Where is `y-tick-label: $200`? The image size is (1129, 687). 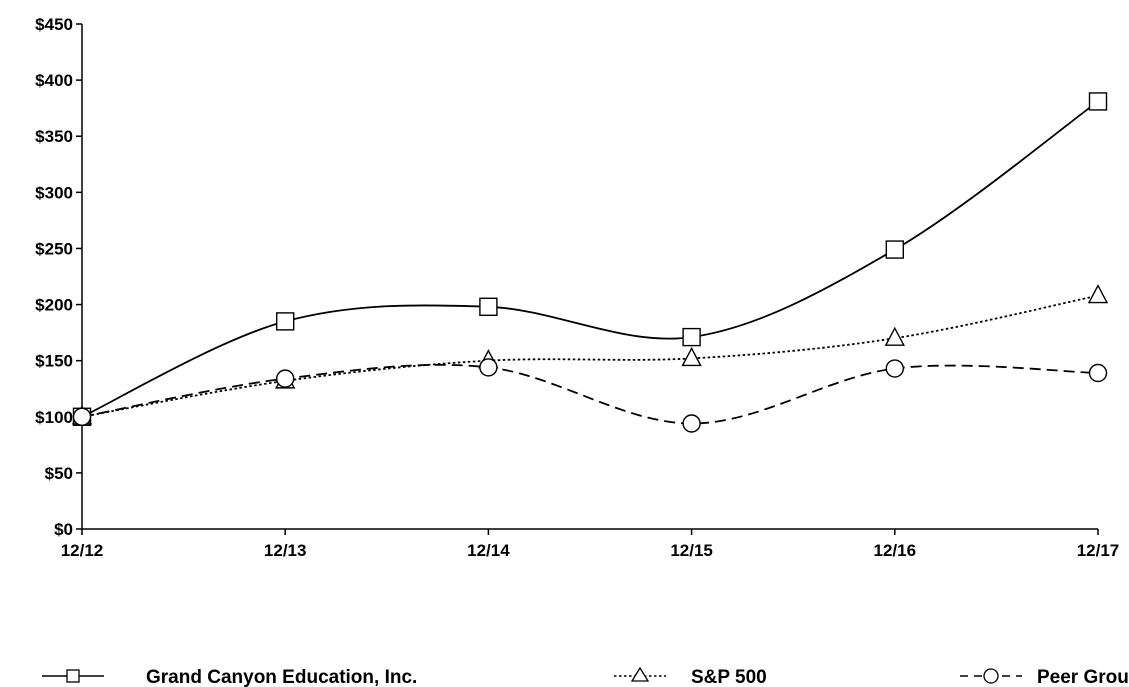 y-tick-label: $200 is located at coordinates (54, 305).